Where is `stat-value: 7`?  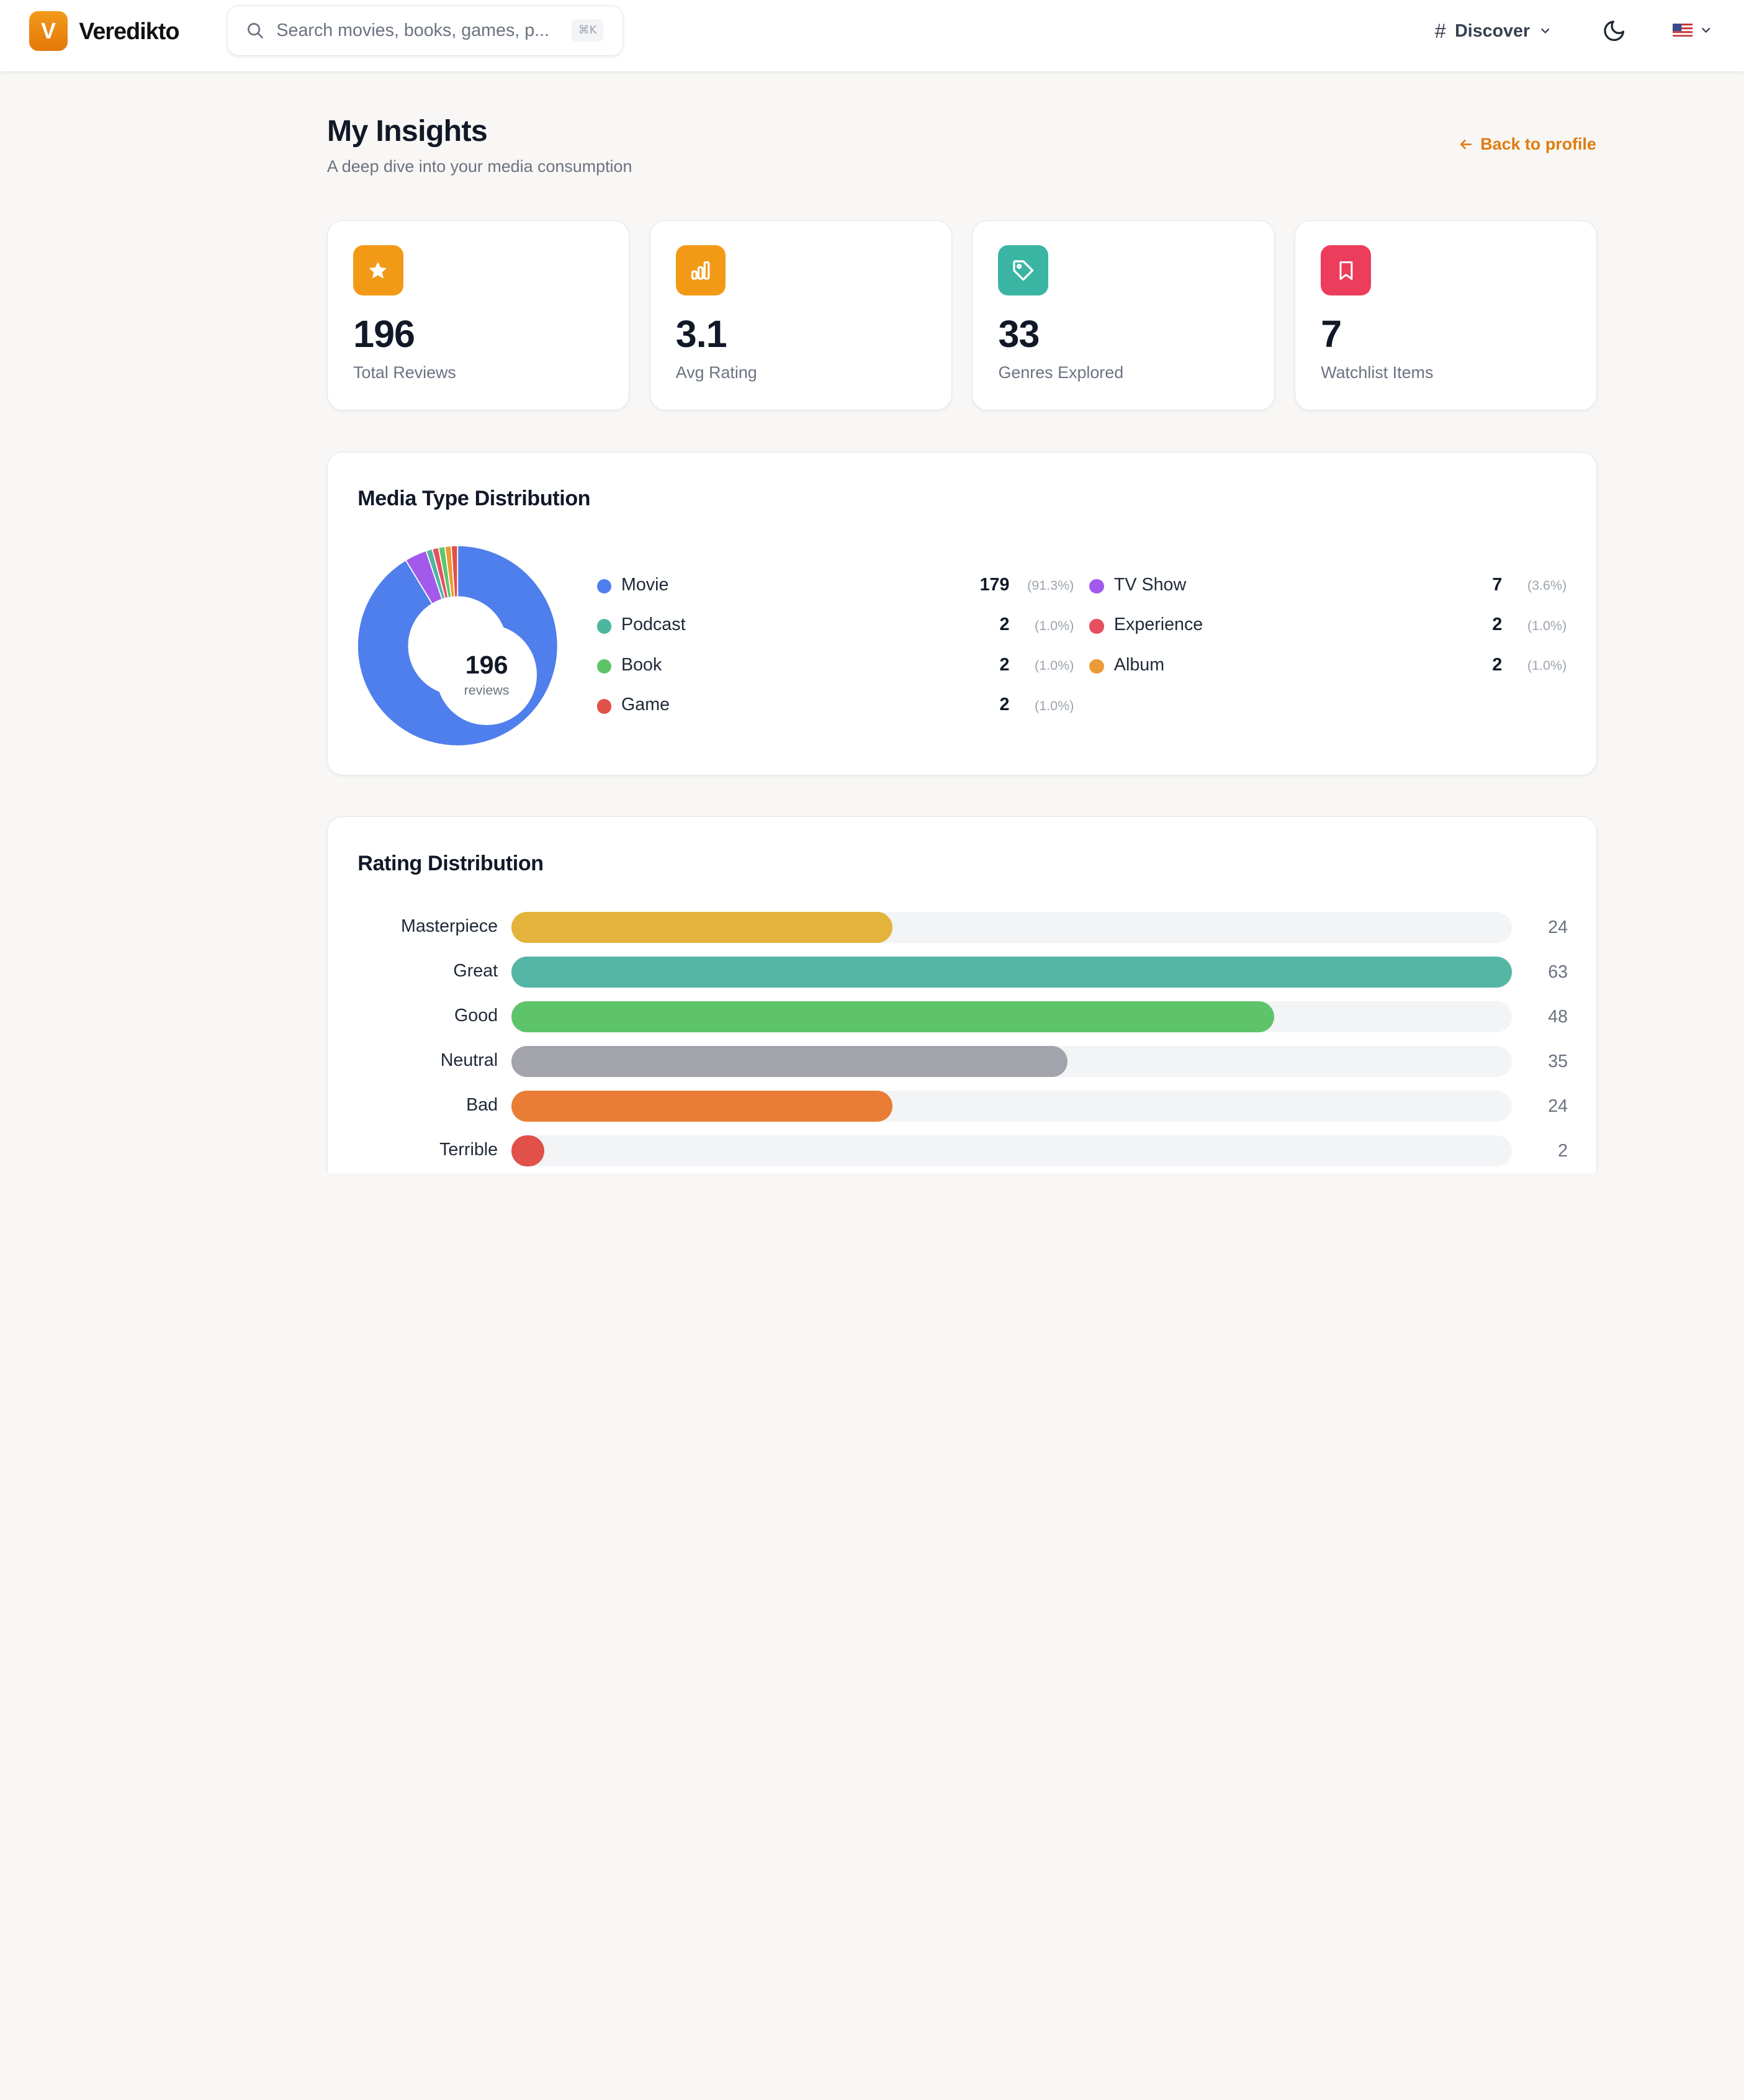 stat-value: 7 is located at coordinates (1331, 334).